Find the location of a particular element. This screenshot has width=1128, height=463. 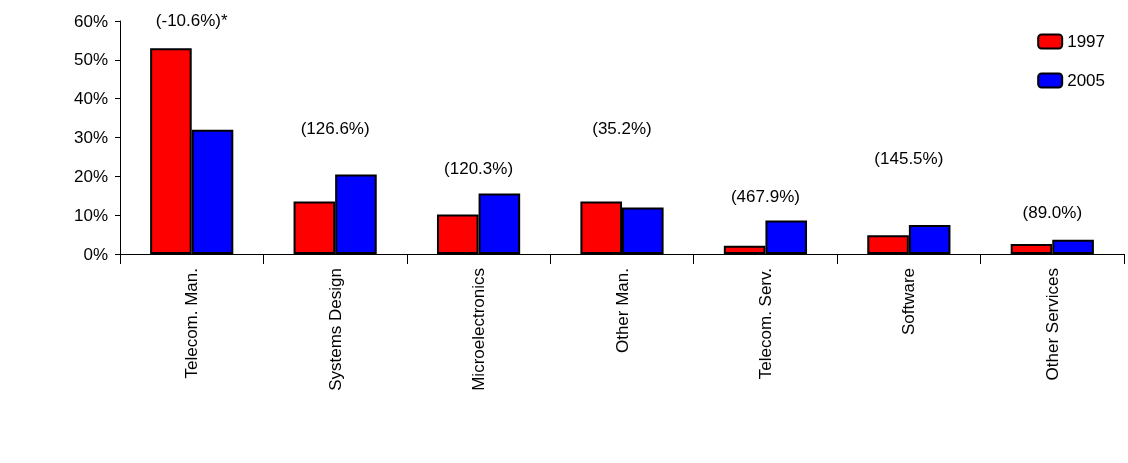

x-tick-label: Telecom. Man. is located at coordinates (192, 323).